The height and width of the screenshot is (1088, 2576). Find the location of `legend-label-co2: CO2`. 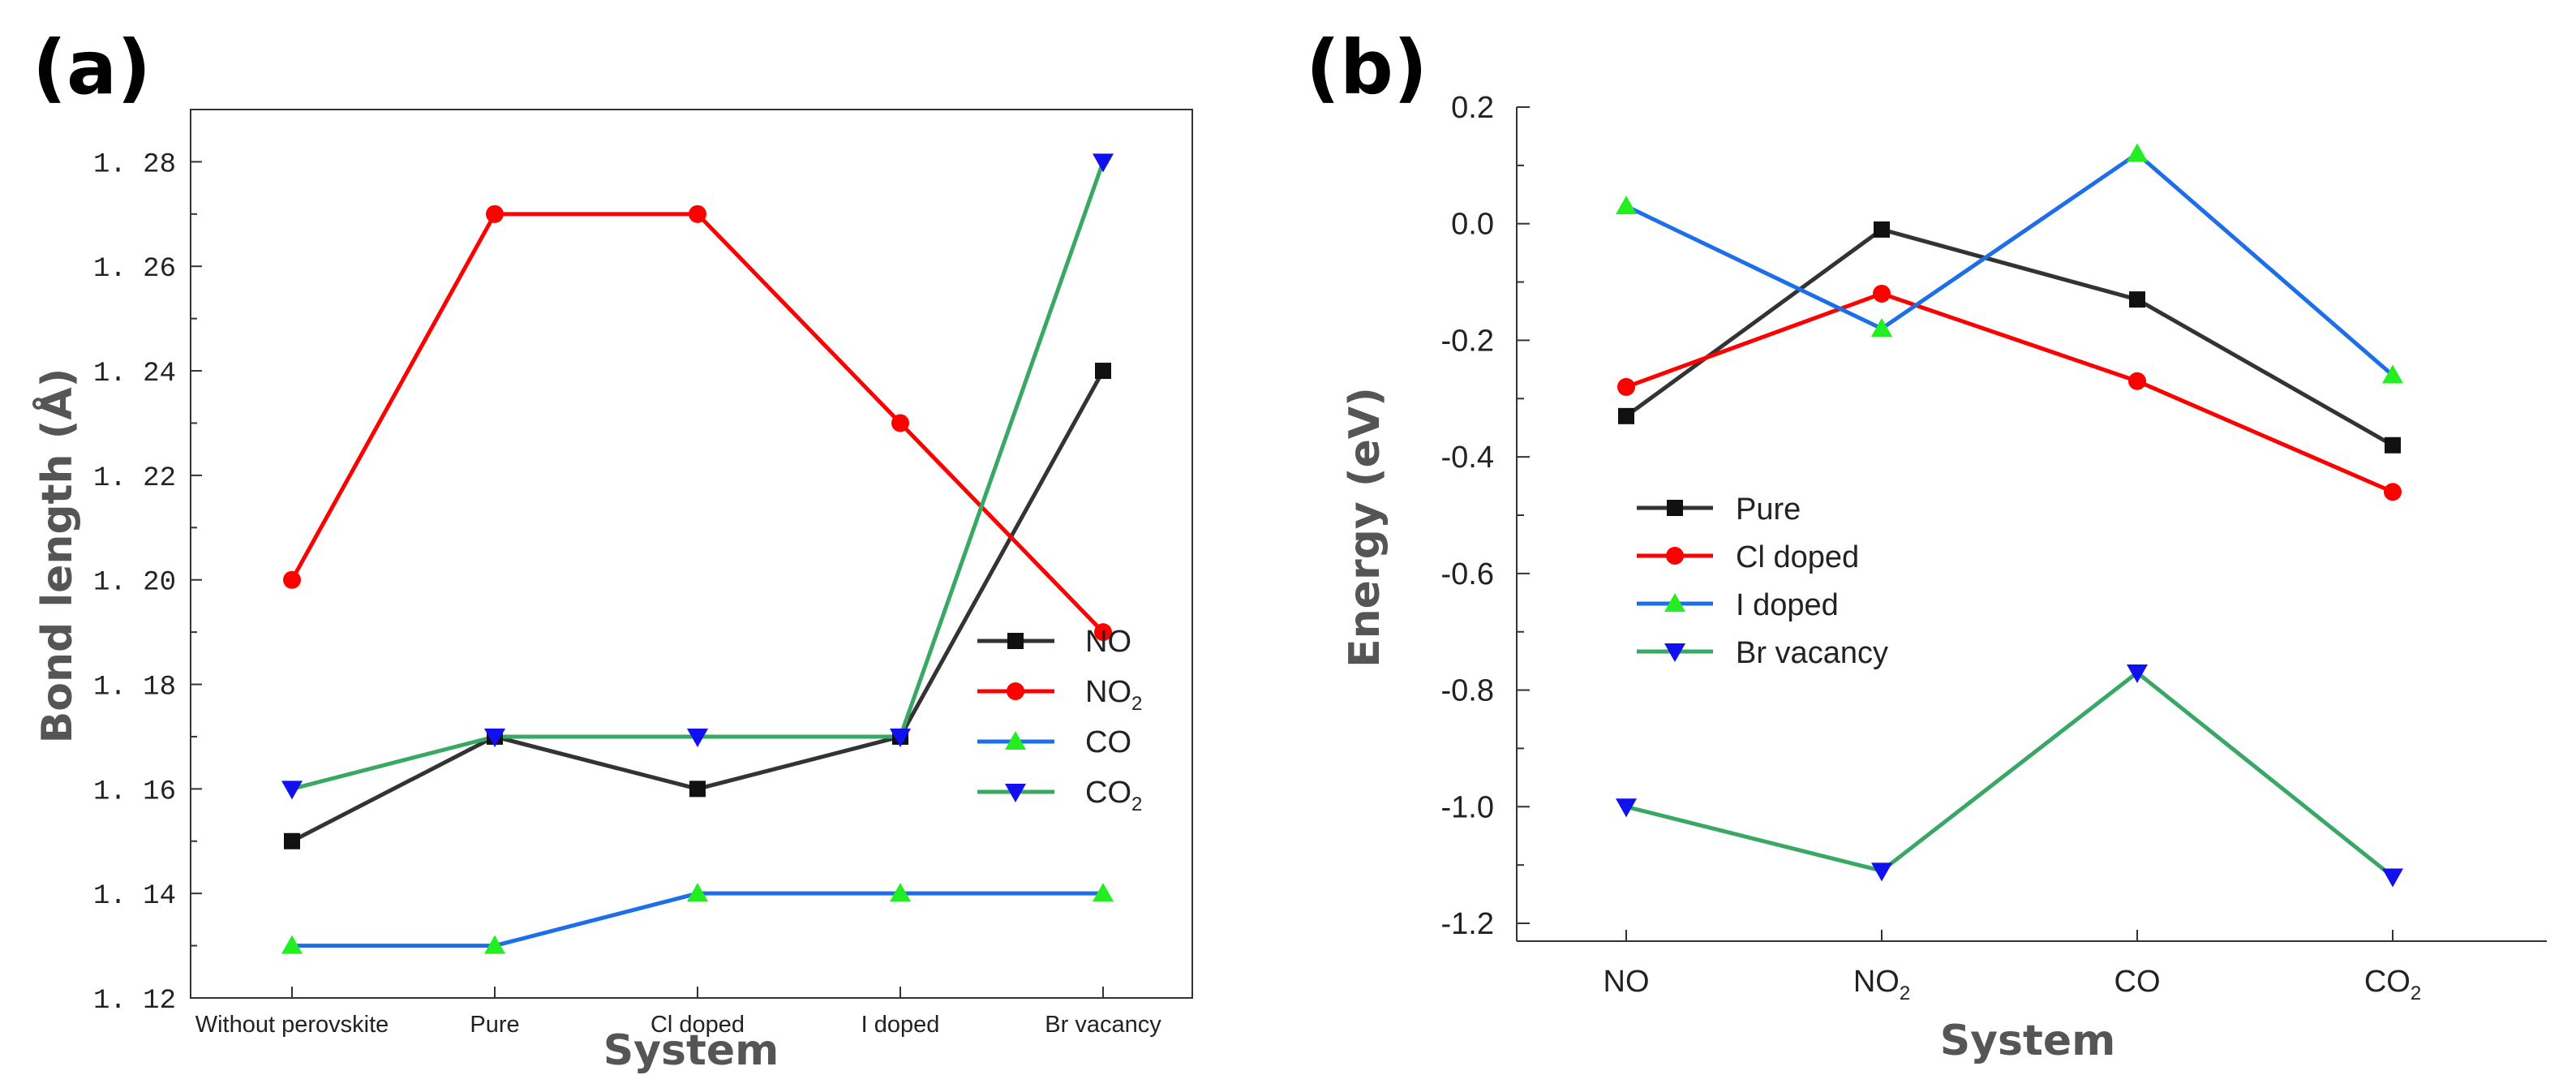

legend-label-co2: CO2 is located at coordinates (1113, 795).